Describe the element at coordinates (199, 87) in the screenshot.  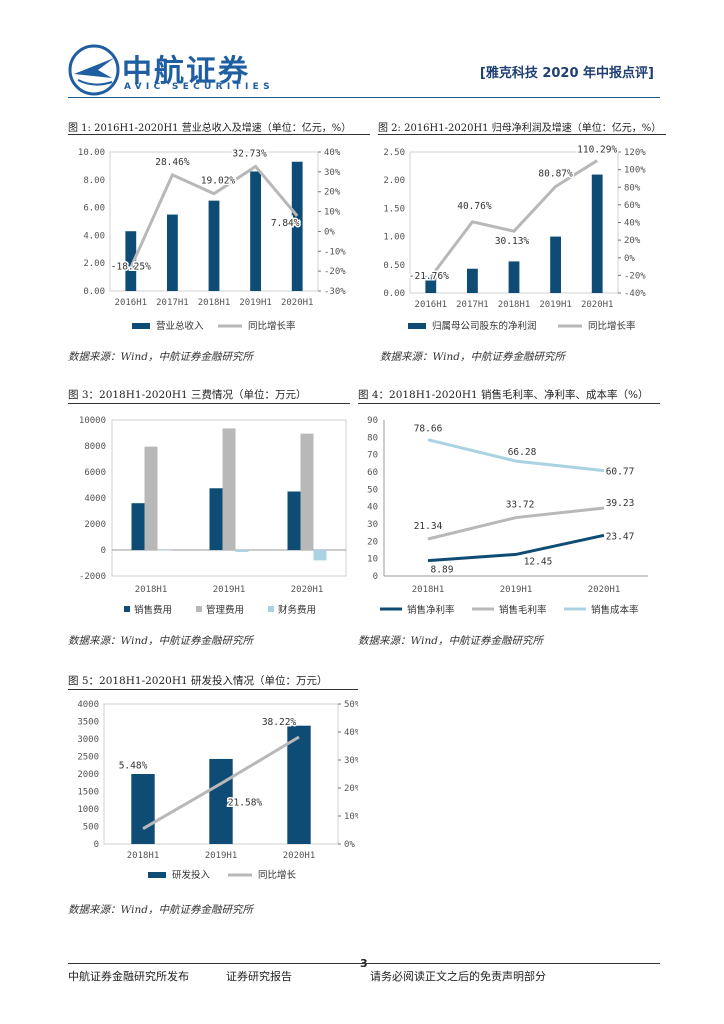
I see `brand-logo-english: AVIC SECURITIES` at that location.